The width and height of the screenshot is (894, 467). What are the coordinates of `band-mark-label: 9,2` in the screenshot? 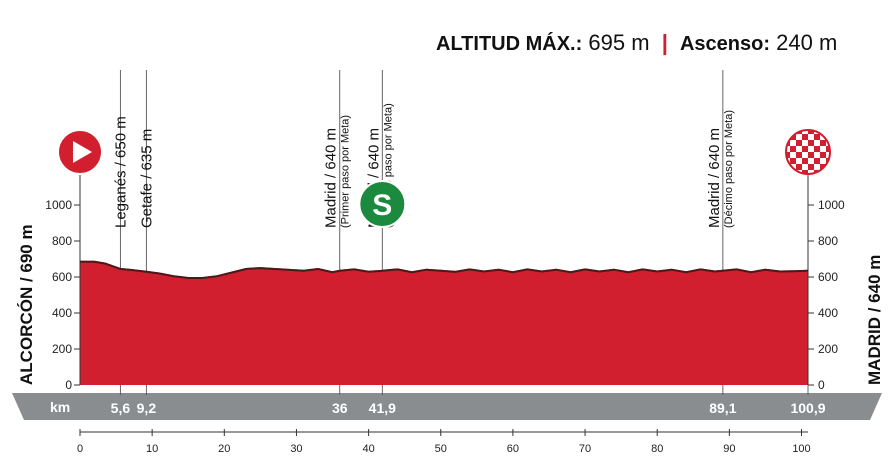 It's located at (147, 408).